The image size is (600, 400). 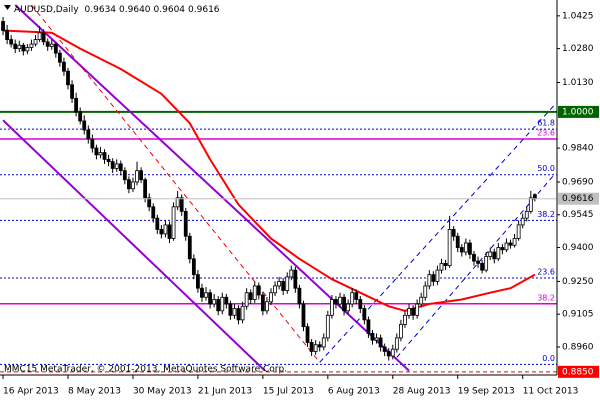 I want to click on y-tick-label: 1.0280, so click(x=578, y=49).